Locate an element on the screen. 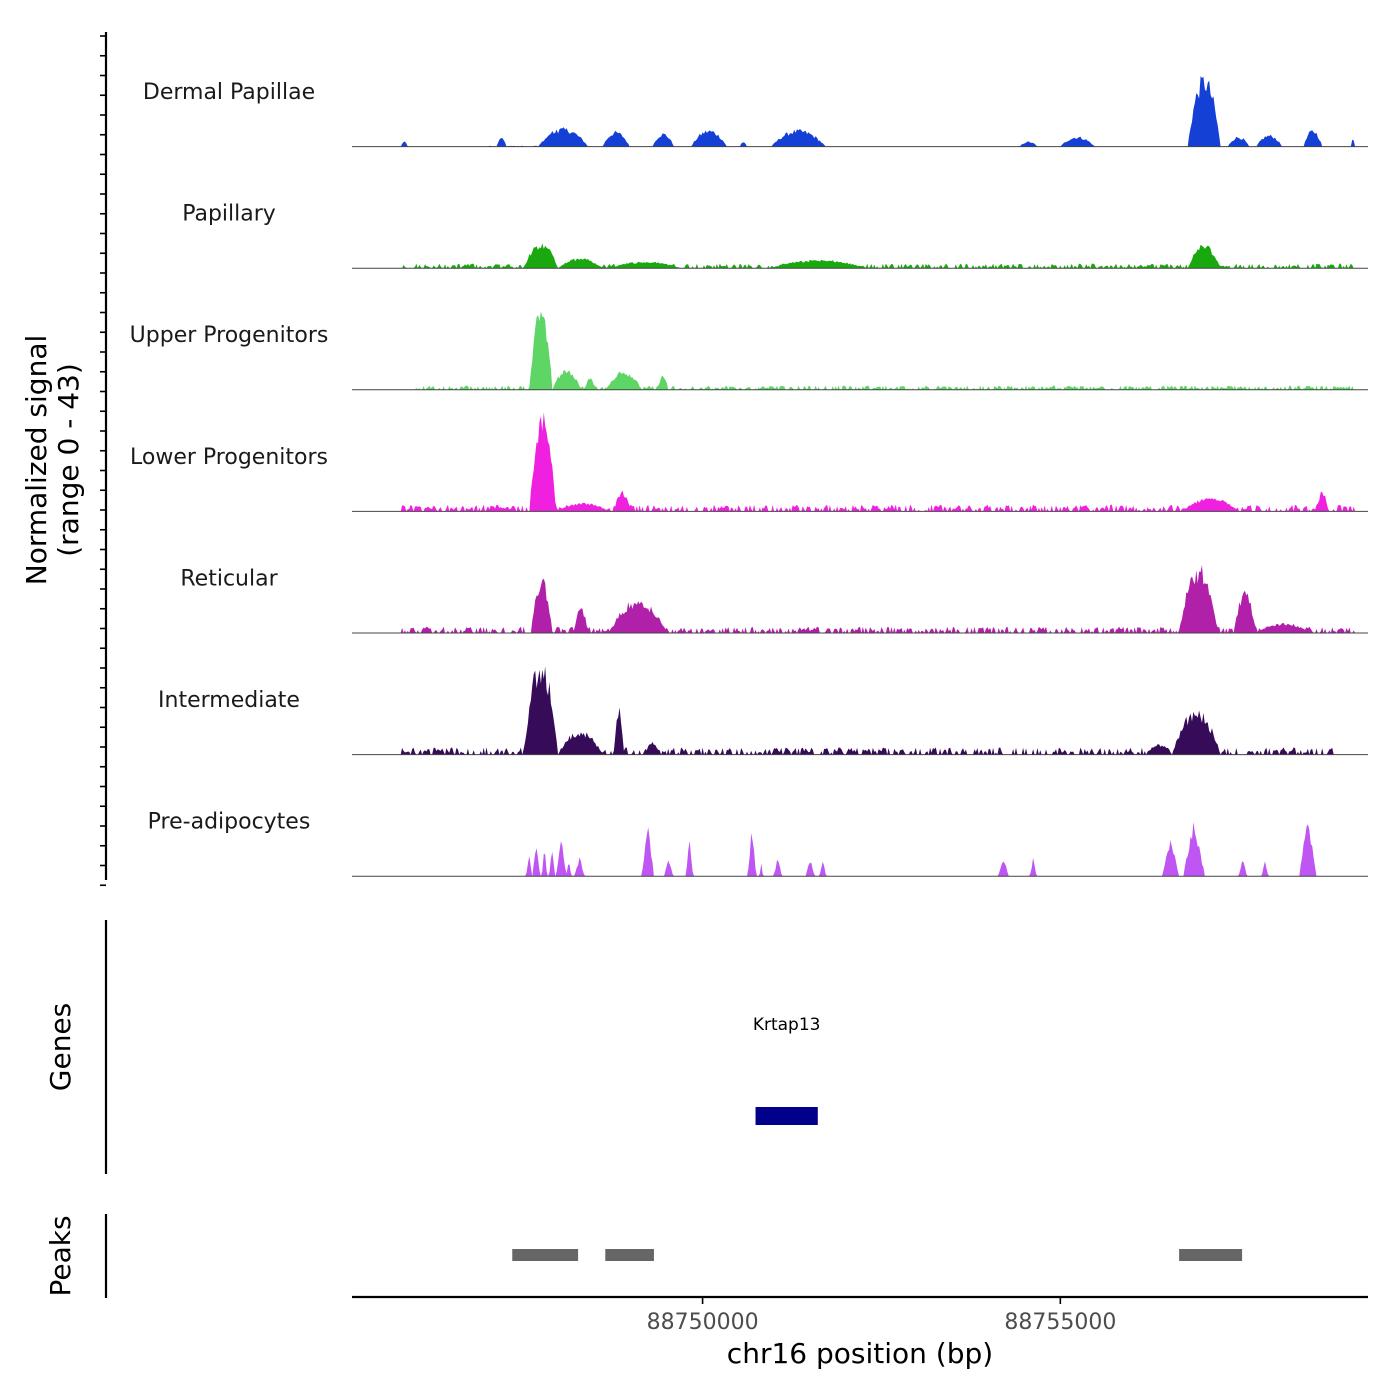 The width and height of the screenshot is (1400, 1400). genes-panel: Krtap13 is located at coordinates (787, 1070).